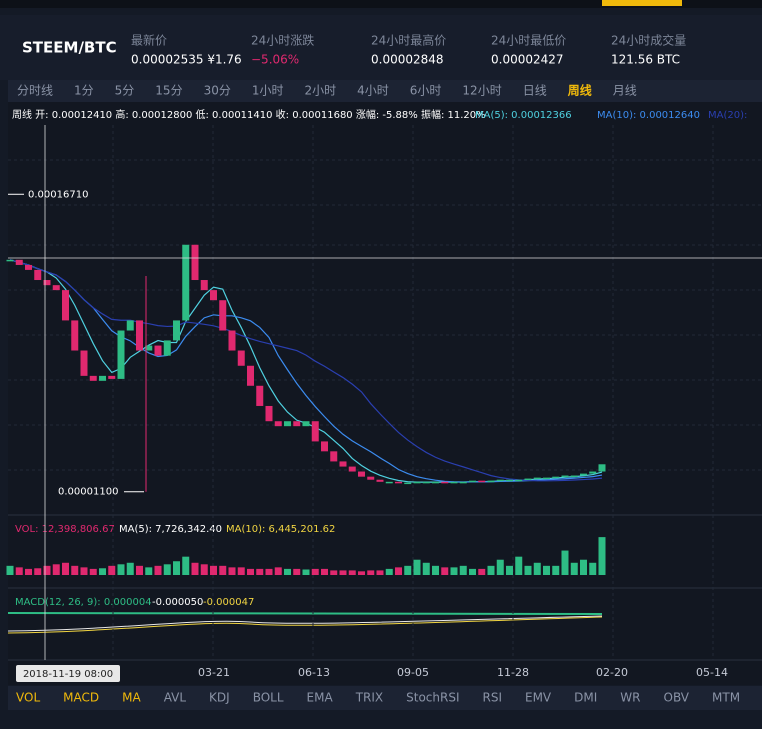  I want to click on crosshair-label: 2018-11-19 08:00, so click(68, 674).